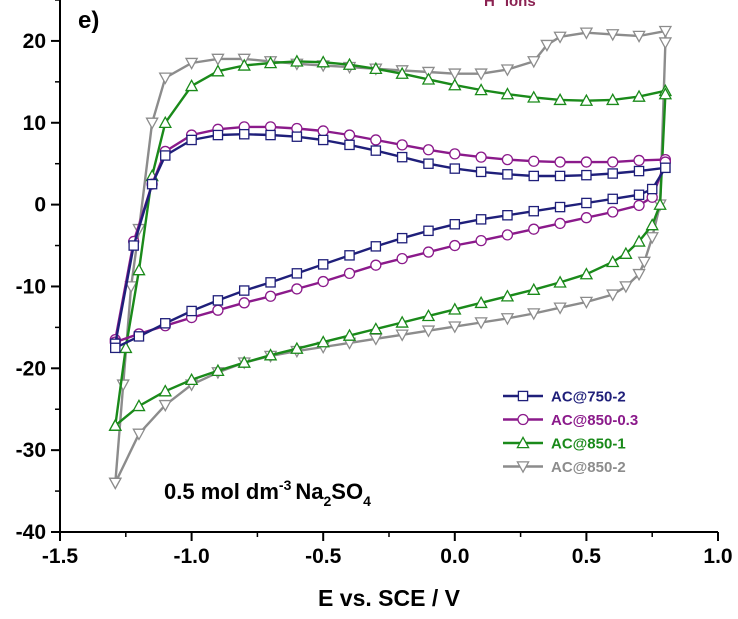 This screenshot has width=738, height=619. What do you see at coordinates (40, 205) in the screenshot?
I see `y-tick-label: 0` at bounding box center [40, 205].